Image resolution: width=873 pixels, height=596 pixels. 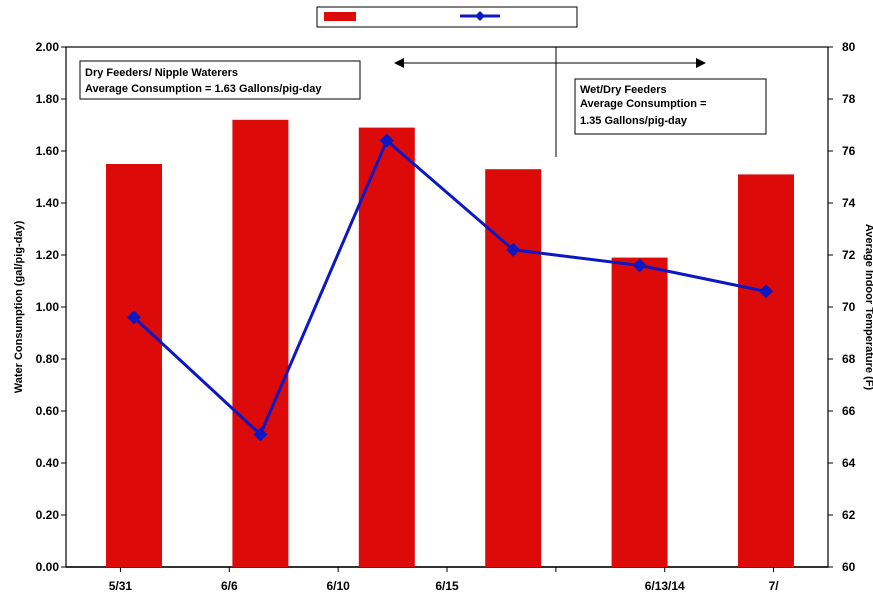 What do you see at coordinates (121, 586) in the screenshot?
I see `x-tick-label: 5/31` at bounding box center [121, 586].